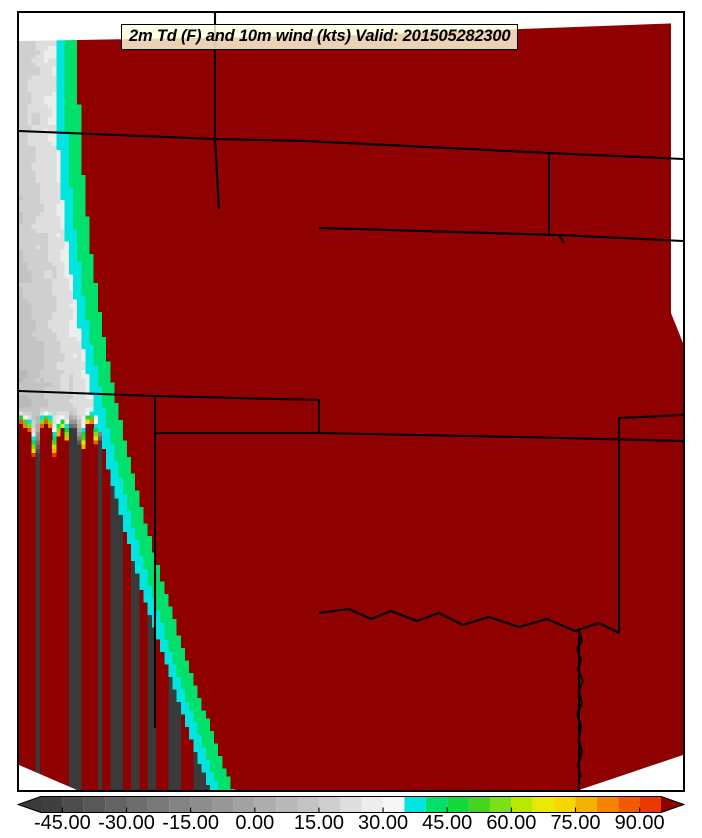 This screenshot has height=838, width=702. Describe the element at coordinates (511, 823) in the screenshot. I see `colorbar-tick-label: 60.00` at that location.